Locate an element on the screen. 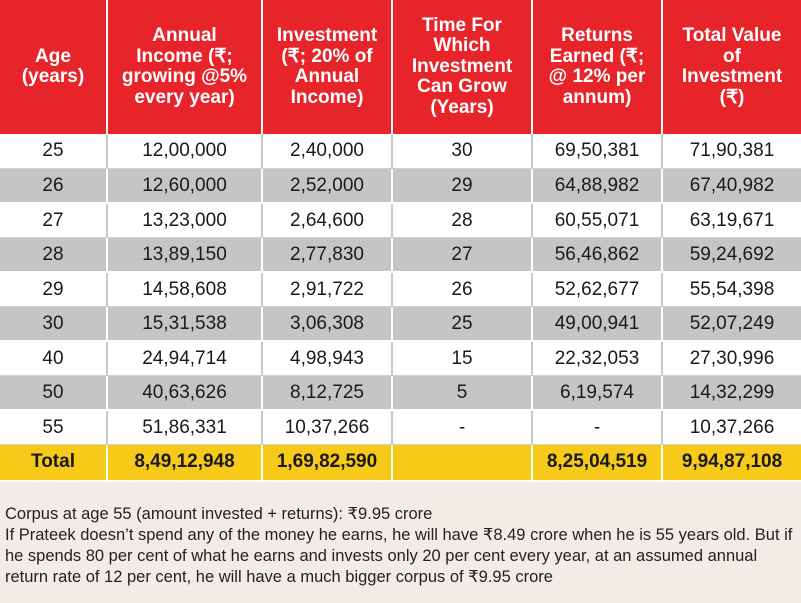  cell-returns: 69,50,381 is located at coordinates (597, 151).